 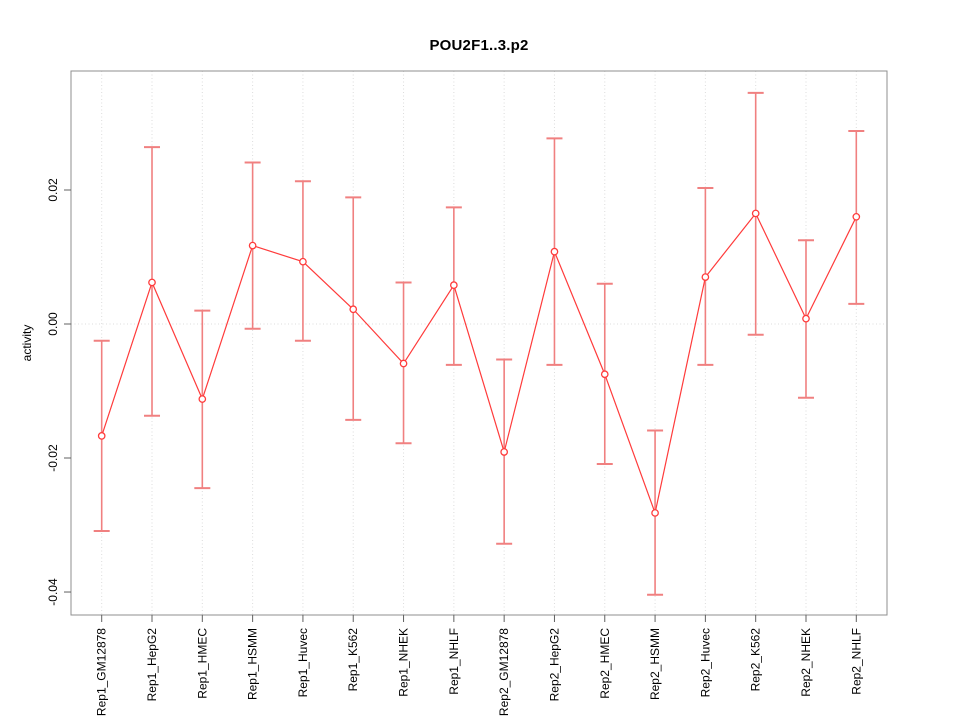 I want to click on x-tick-label: Rep2_GM12878, so click(x=504, y=672).